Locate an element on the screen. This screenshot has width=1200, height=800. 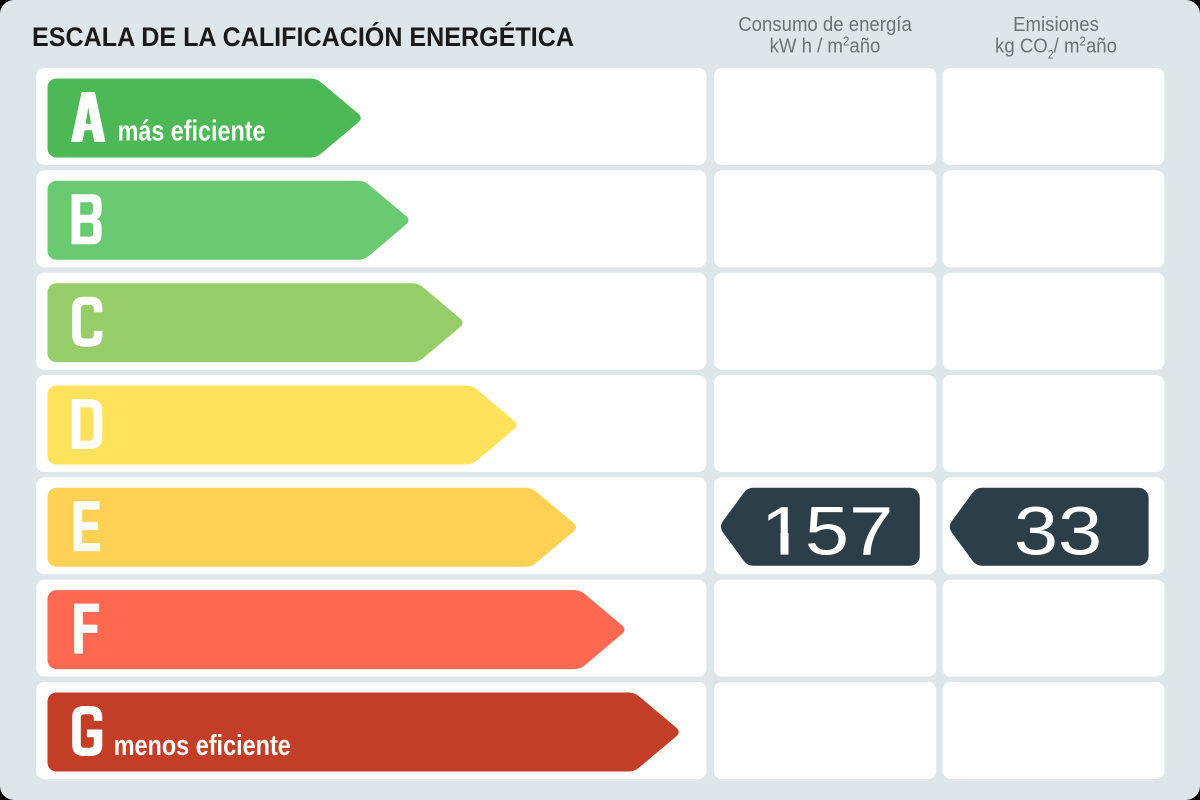
svg-text: kg CO2/ m2año is located at coordinates (1056, 47).